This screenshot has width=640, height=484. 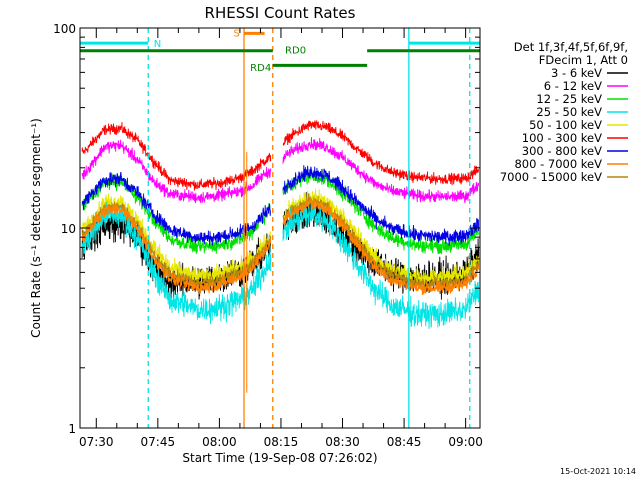 I want to click on x-tick-label-0730: 07:30, so click(x=96, y=442).